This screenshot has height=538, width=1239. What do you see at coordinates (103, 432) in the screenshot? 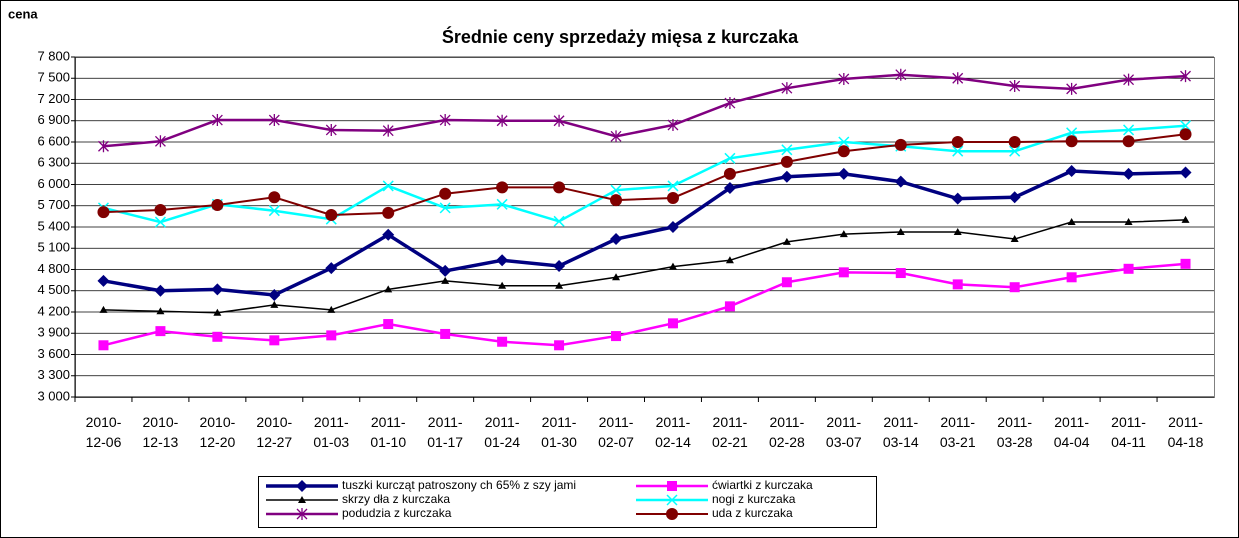
I see `x-tick-label: 2010- 12-06` at bounding box center [103, 432].